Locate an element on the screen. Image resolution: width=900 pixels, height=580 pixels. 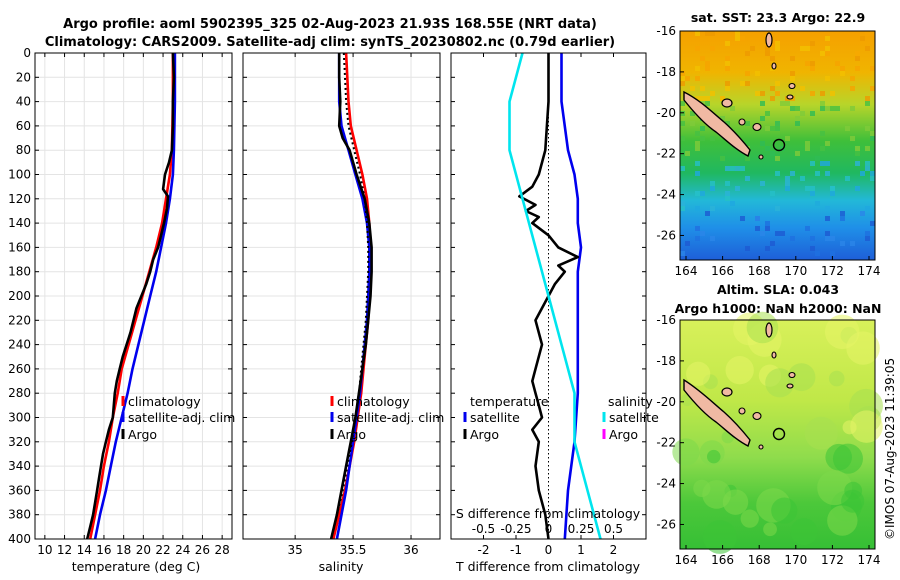
sst-map-frame is located at coordinates (777, 145).